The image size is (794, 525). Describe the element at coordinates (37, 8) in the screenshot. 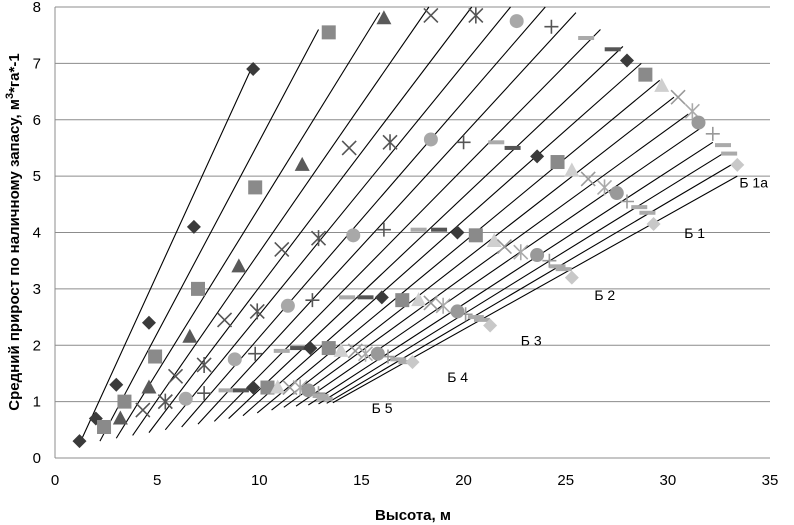

I see `y-tick-label-8: 8` at that location.